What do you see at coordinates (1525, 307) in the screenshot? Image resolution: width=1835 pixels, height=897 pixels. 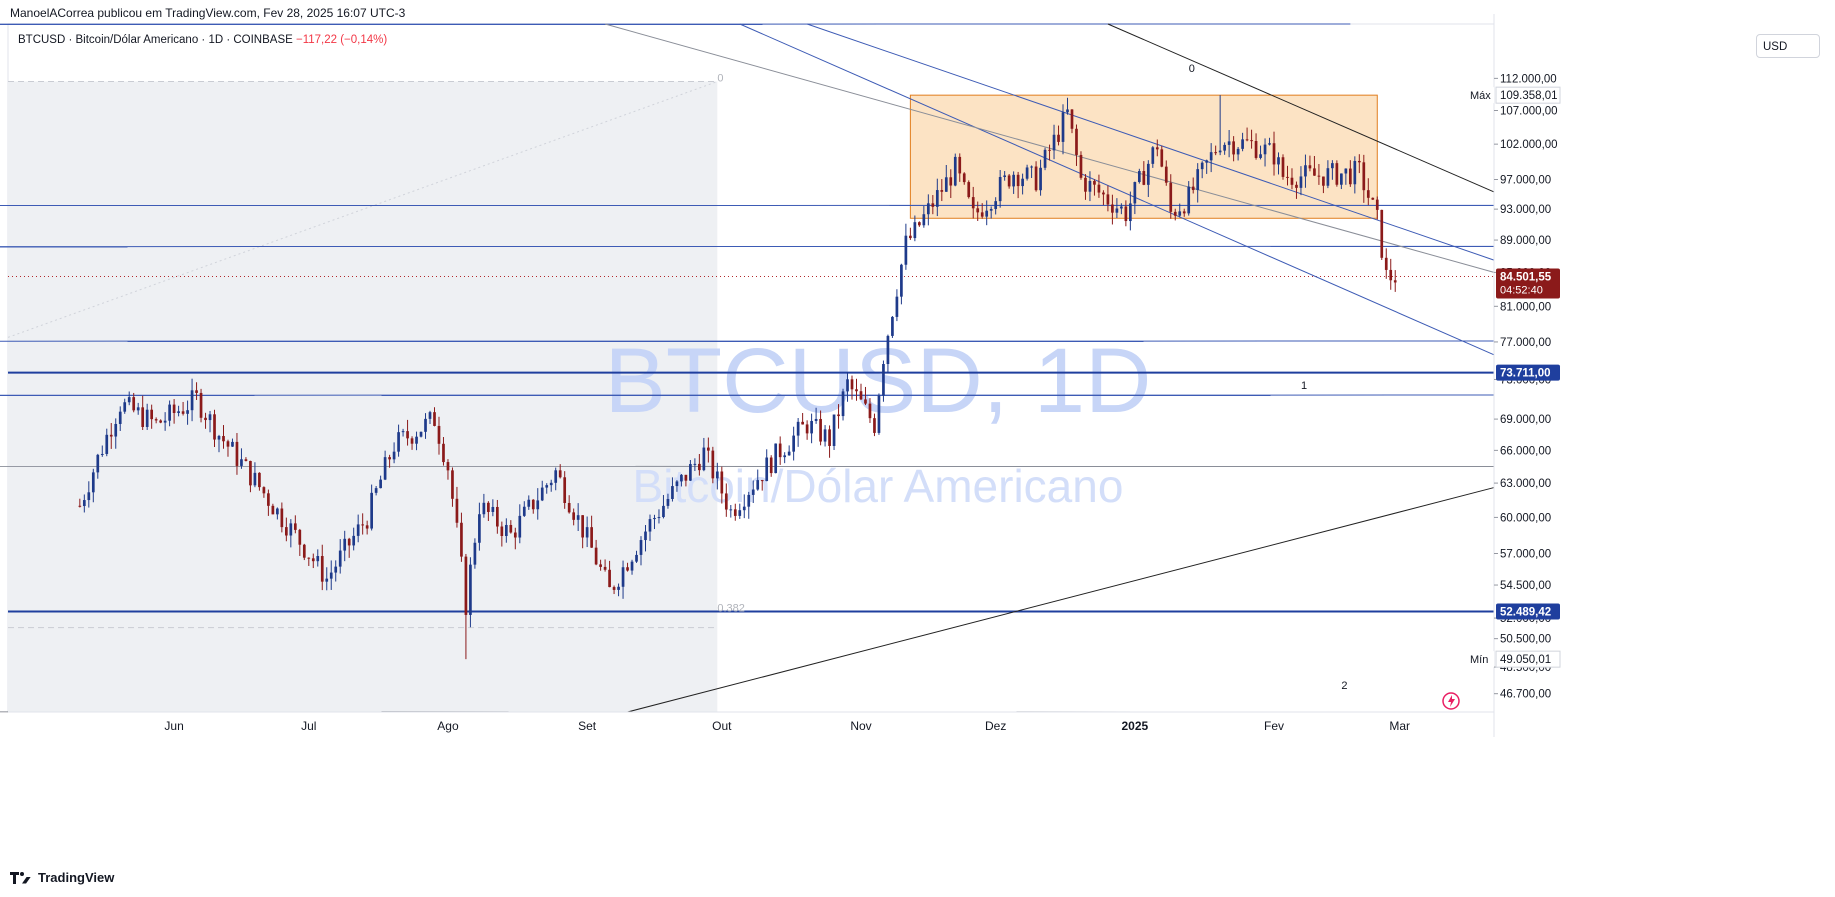 I see `y-tick-label: 81.000,00` at bounding box center [1525, 307].